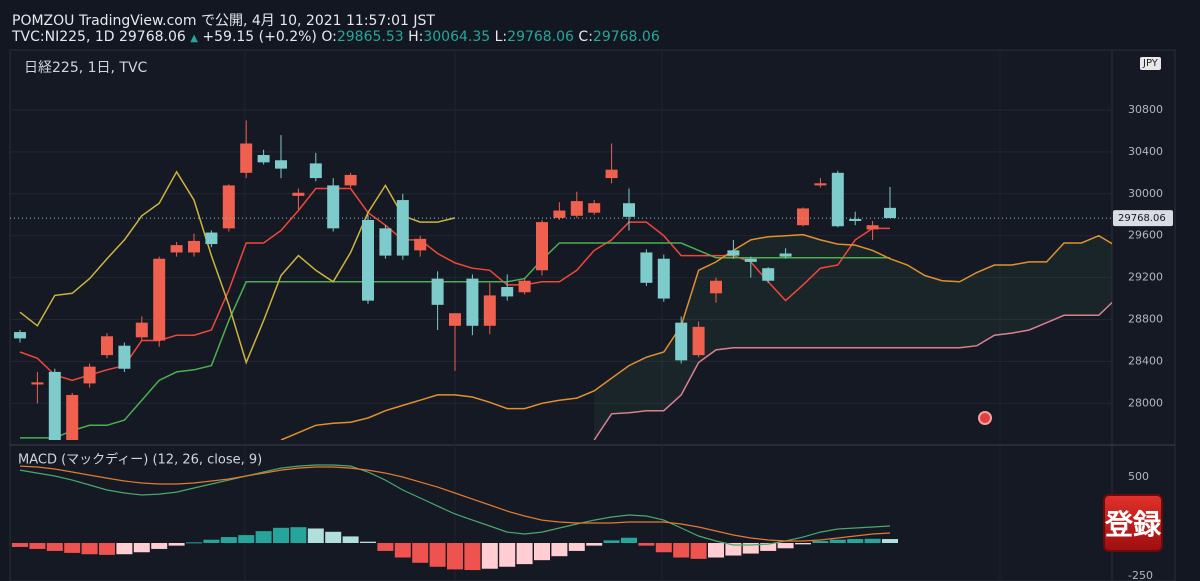  What do you see at coordinates (540, 37) in the screenshot?
I see `low-value: 29768.06` at bounding box center [540, 37].